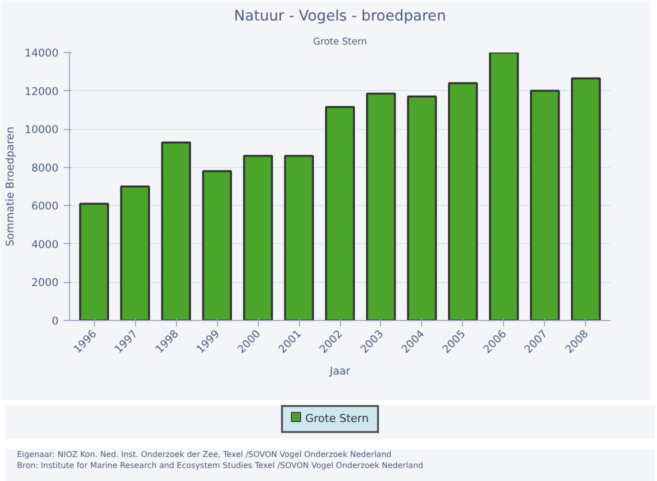  What do you see at coordinates (41, 129) in the screenshot?
I see `y-tick-label: 10000` at bounding box center [41, 129].